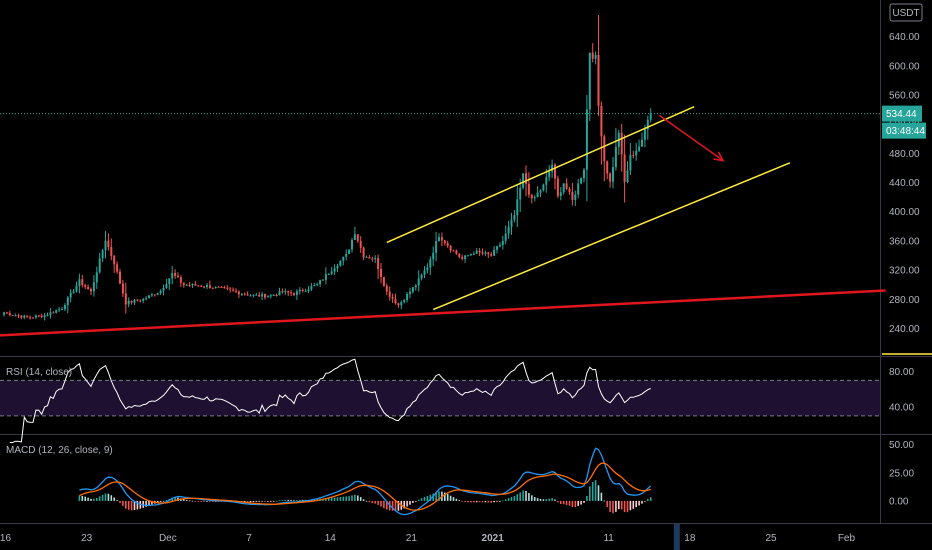 This screenshot has height=550, width=932. I want to click on macd-title: MACD (12, 26, close, 9), so click(59, 450).